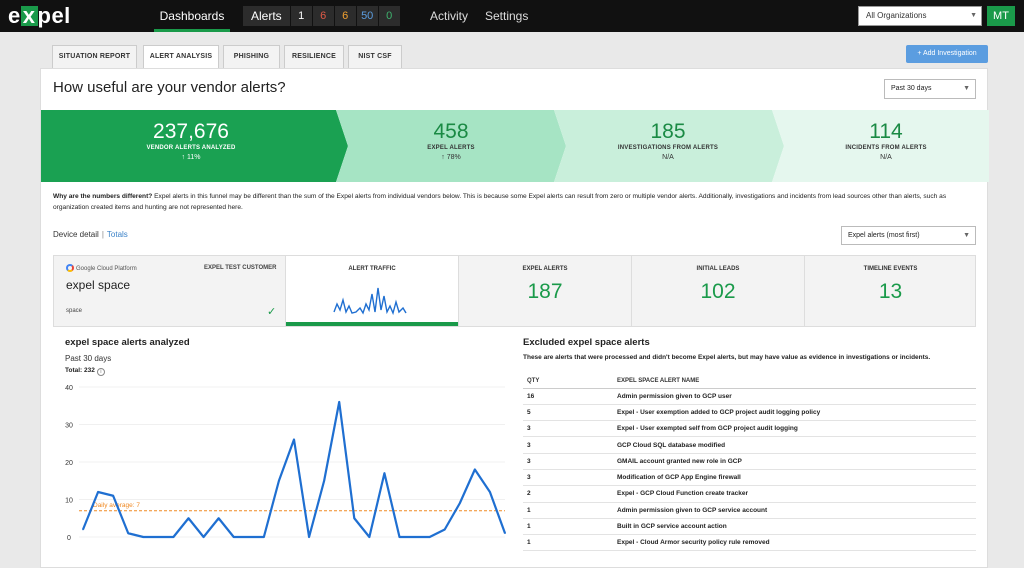 The height and width of the screenshot is (568, 1024). What do you see at coordinates (796, 381) in the screenshot?
I see `column-alert-name: EXPEL SPACE ALERT NAME` at bounding box center [796, 381].